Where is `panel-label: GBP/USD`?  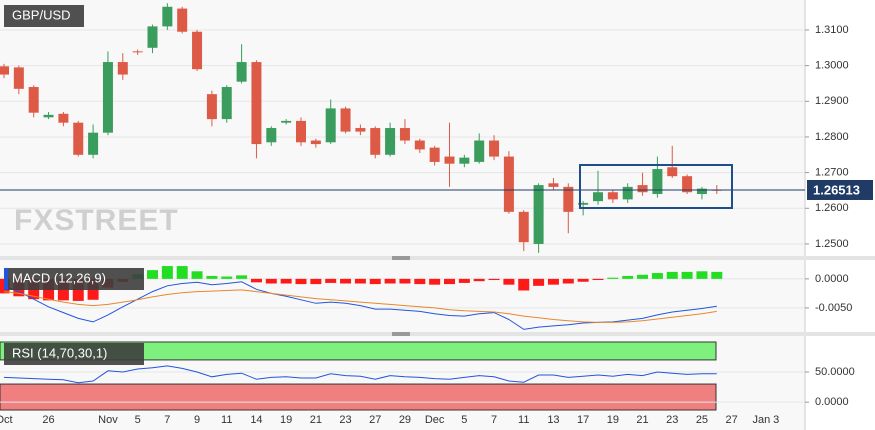 panel-label: GBP/USD is located at coordinates (41, 14).